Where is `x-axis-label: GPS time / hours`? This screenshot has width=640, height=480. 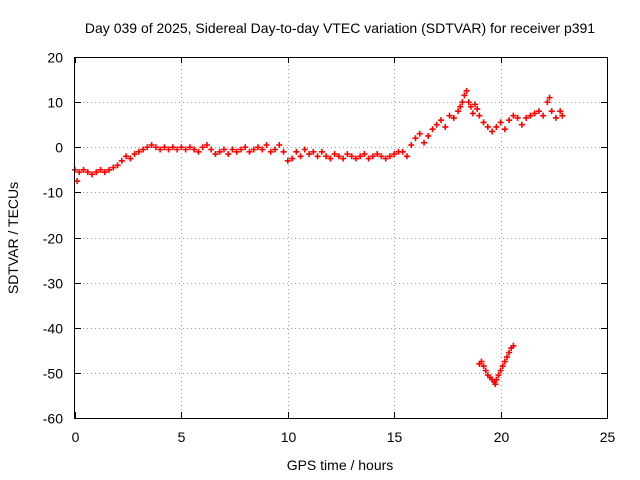 x-axis-label: GPS time / hours is located at coordinates (340, 465).